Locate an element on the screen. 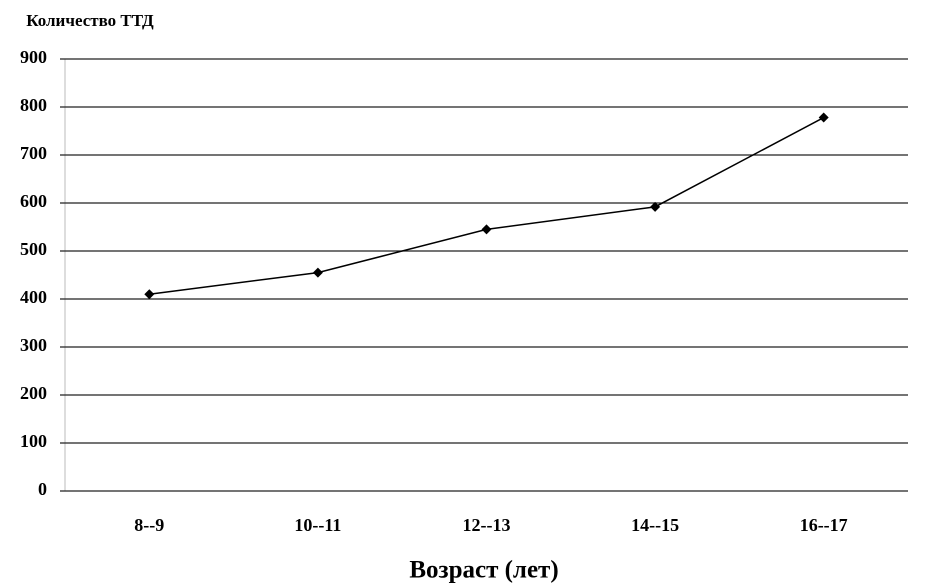 Image resolution: width=931 pixels, height=588 pixels. x-axis-title: Возраст (лет) is located at coordinates (483, 570).